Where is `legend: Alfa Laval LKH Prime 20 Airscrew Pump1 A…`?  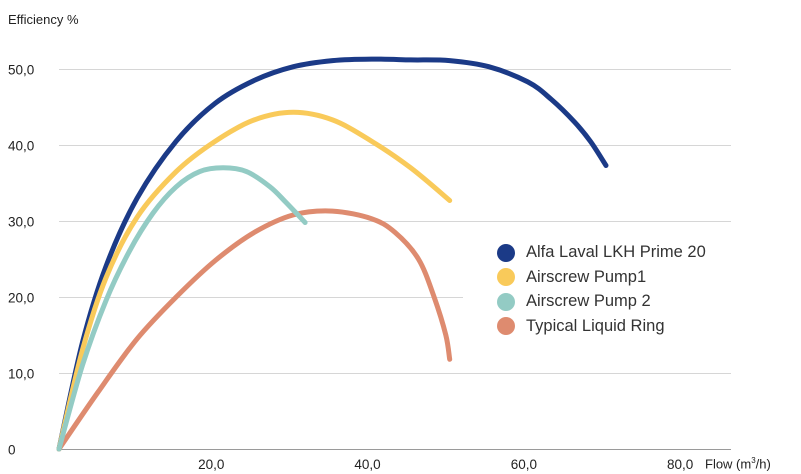
legend: Alfa Laval LKH Prime 20 Airscrew Pump1 A… is located at coordinates (601, 290).